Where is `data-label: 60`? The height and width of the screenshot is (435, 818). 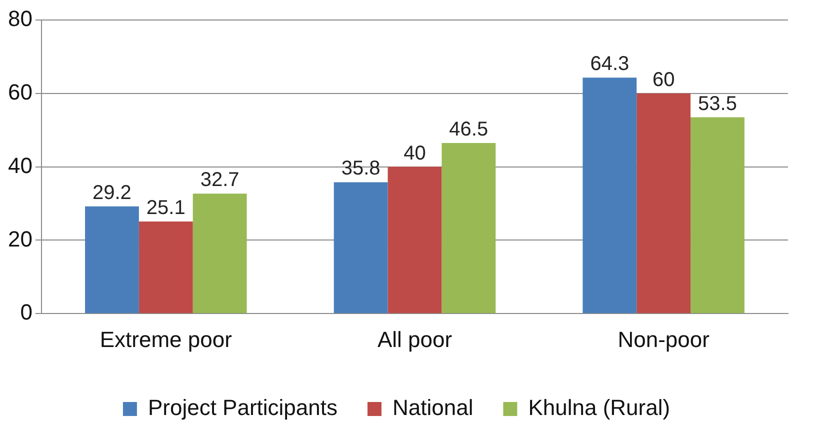 data-label: 60 is located at coordinates (663, 79).